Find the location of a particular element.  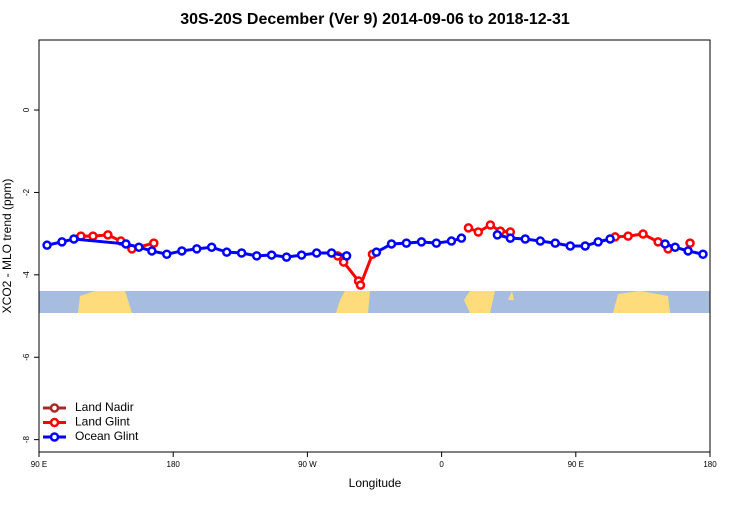

legend-label: Land Nadir is located at coordinates (104, 407).